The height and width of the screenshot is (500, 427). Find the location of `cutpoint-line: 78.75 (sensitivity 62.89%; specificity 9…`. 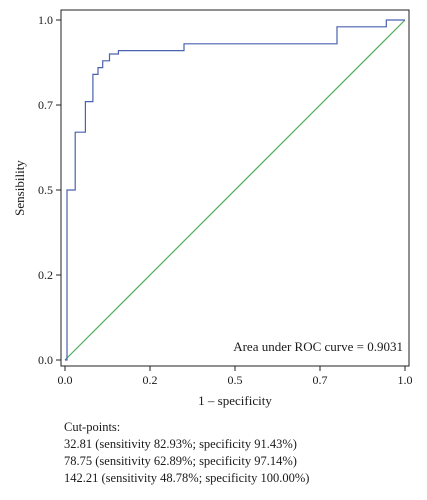

cutpoint-line: 78.75 (sensitivity 62.89%; specificity 9… is located at coordinates (180, 461).